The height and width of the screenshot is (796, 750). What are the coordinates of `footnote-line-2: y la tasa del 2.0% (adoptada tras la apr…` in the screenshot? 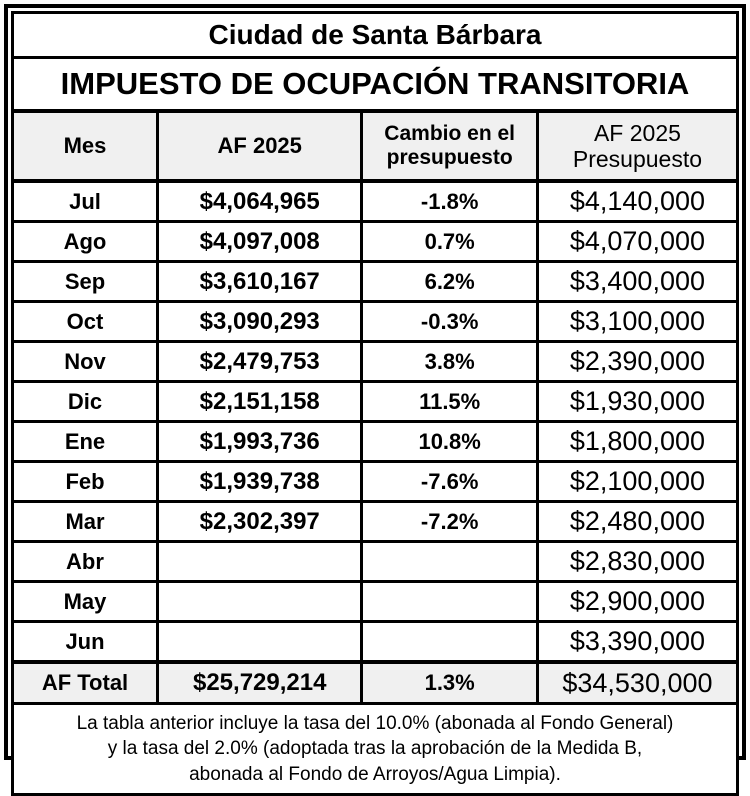 It's located at (375, 749).